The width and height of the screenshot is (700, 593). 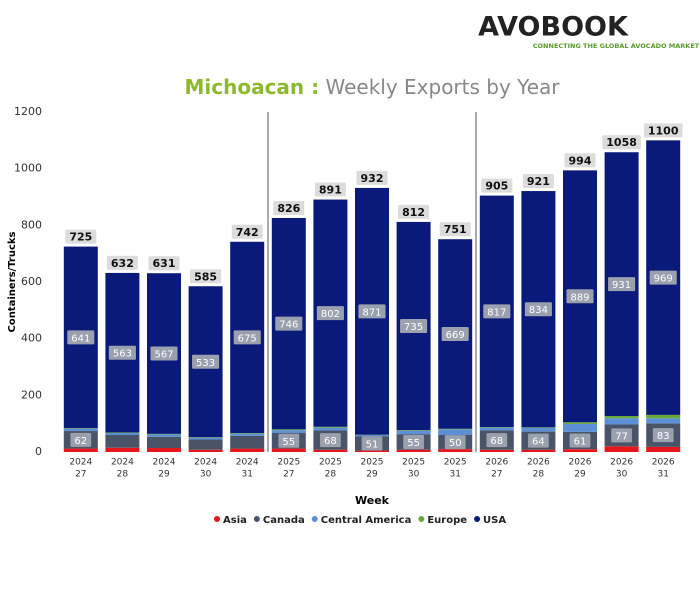 What do you see at coordinates (494, 520) in the screenshot?
I see `legend-label: USA` at bounding box center [494, 520].